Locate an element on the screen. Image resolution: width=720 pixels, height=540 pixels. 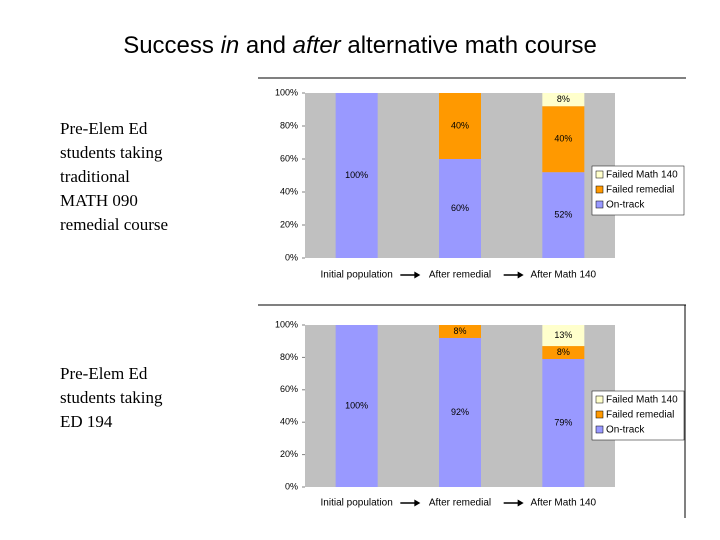
caption-line: traditional is located at coordinates (95, 176).